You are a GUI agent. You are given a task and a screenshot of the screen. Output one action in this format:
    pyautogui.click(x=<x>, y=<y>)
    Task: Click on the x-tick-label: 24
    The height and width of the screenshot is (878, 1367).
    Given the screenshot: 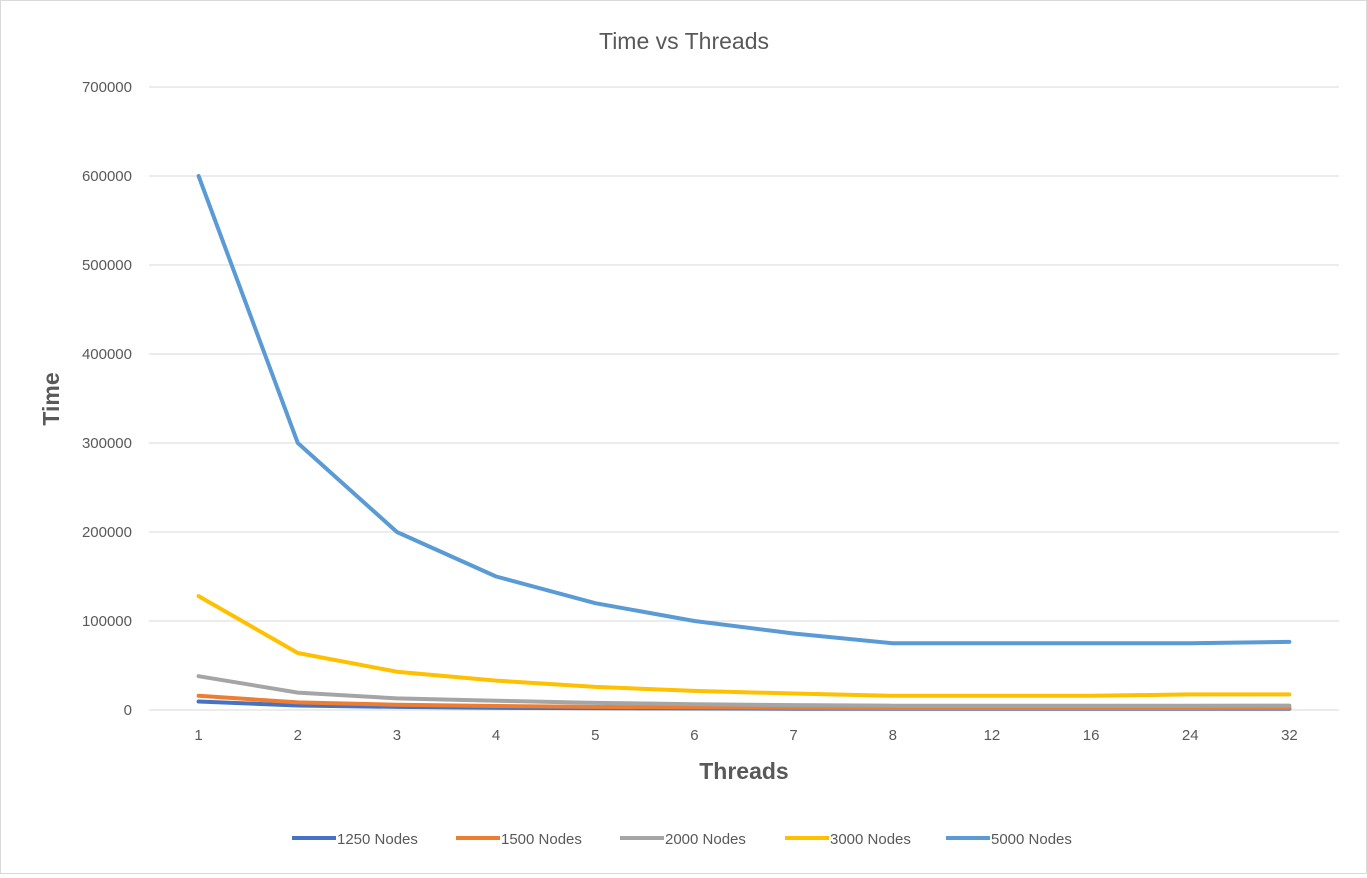 What is the action you would take?
    pyautogui.click(x=1190, y=735)
    